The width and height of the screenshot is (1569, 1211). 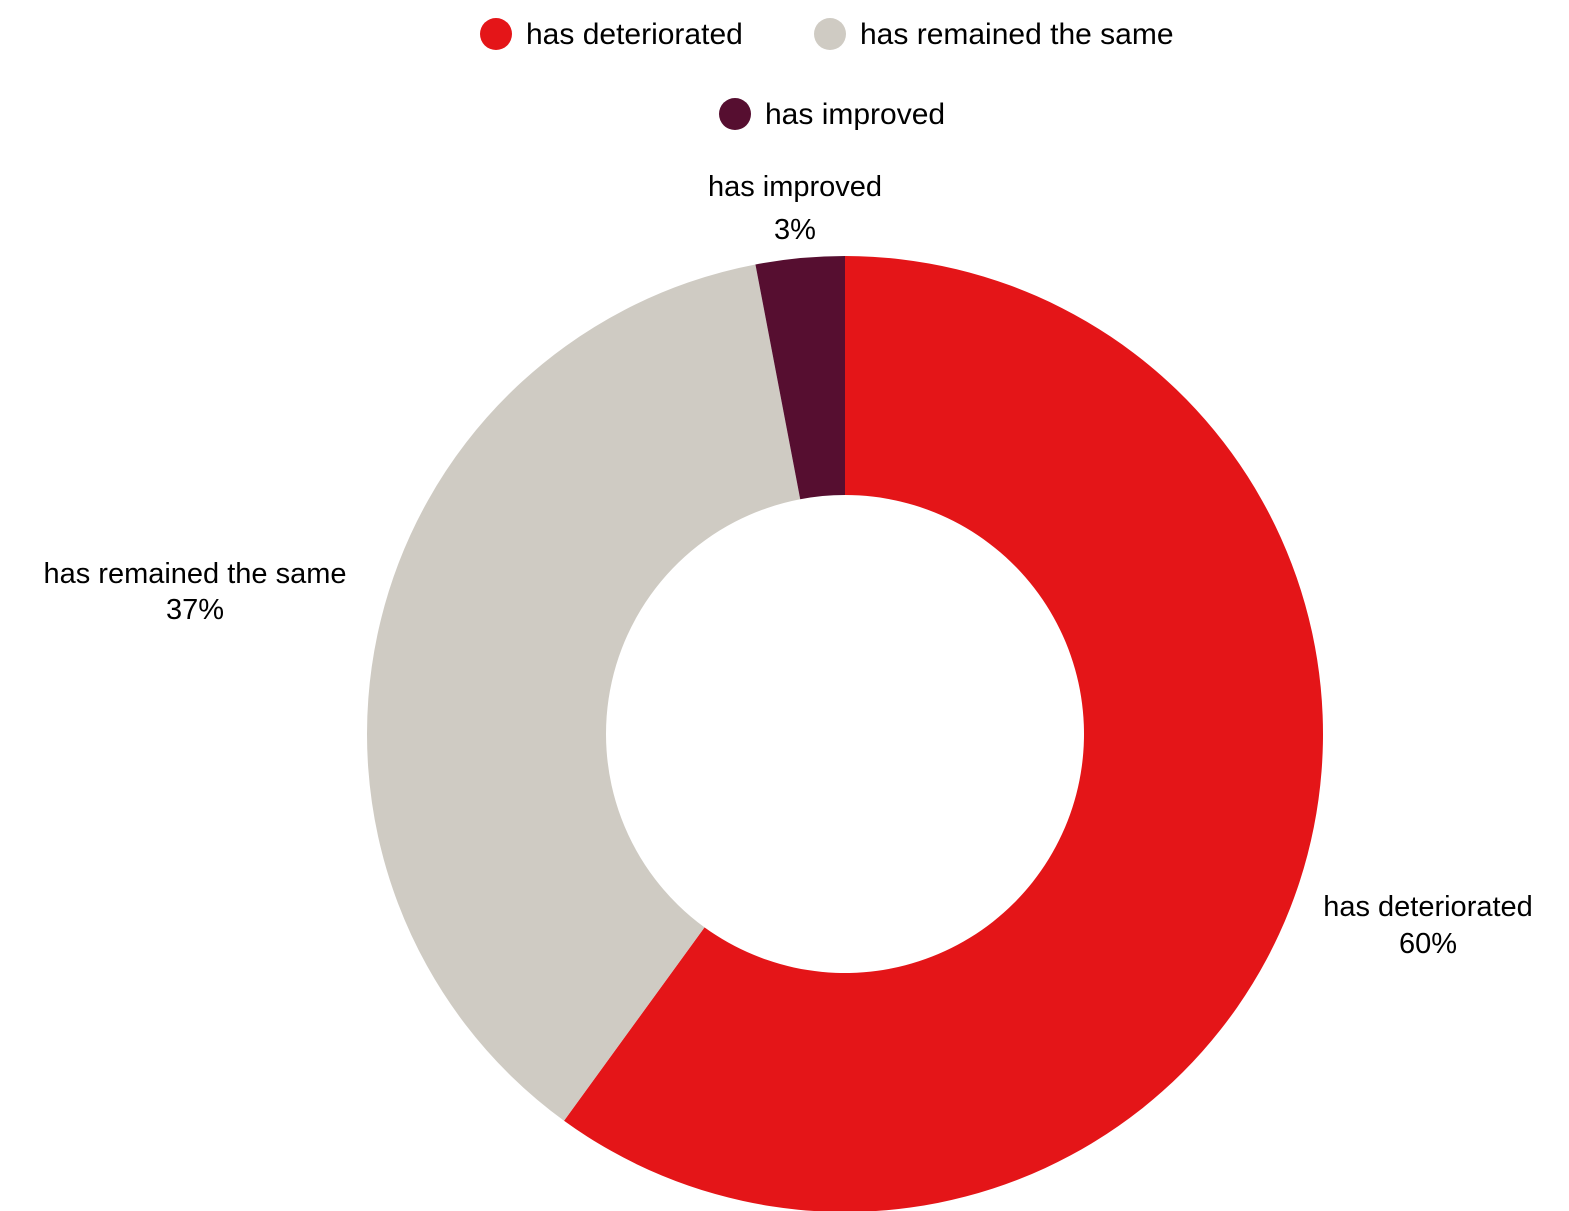 What do you see at coordinates (1428, 944) in the screenshot?
I see `data-label-has-deteriorated-value: 60%` at bounding box center [1428, 944].